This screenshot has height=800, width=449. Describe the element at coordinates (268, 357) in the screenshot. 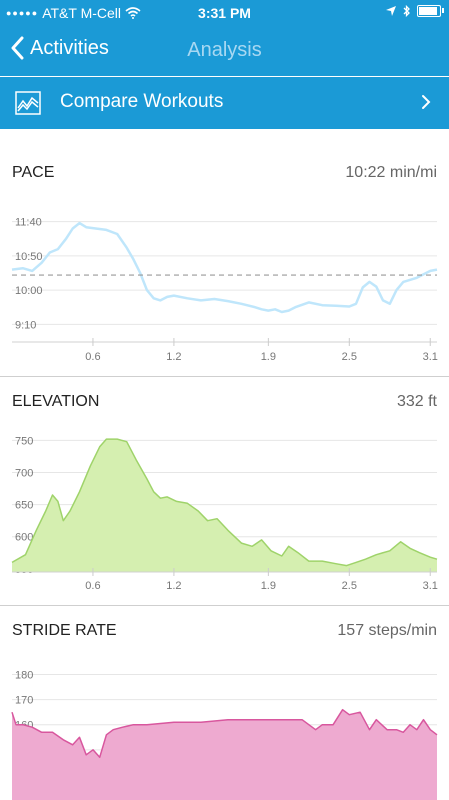

I see `pace-x-tick-label: 1.9` at that location.